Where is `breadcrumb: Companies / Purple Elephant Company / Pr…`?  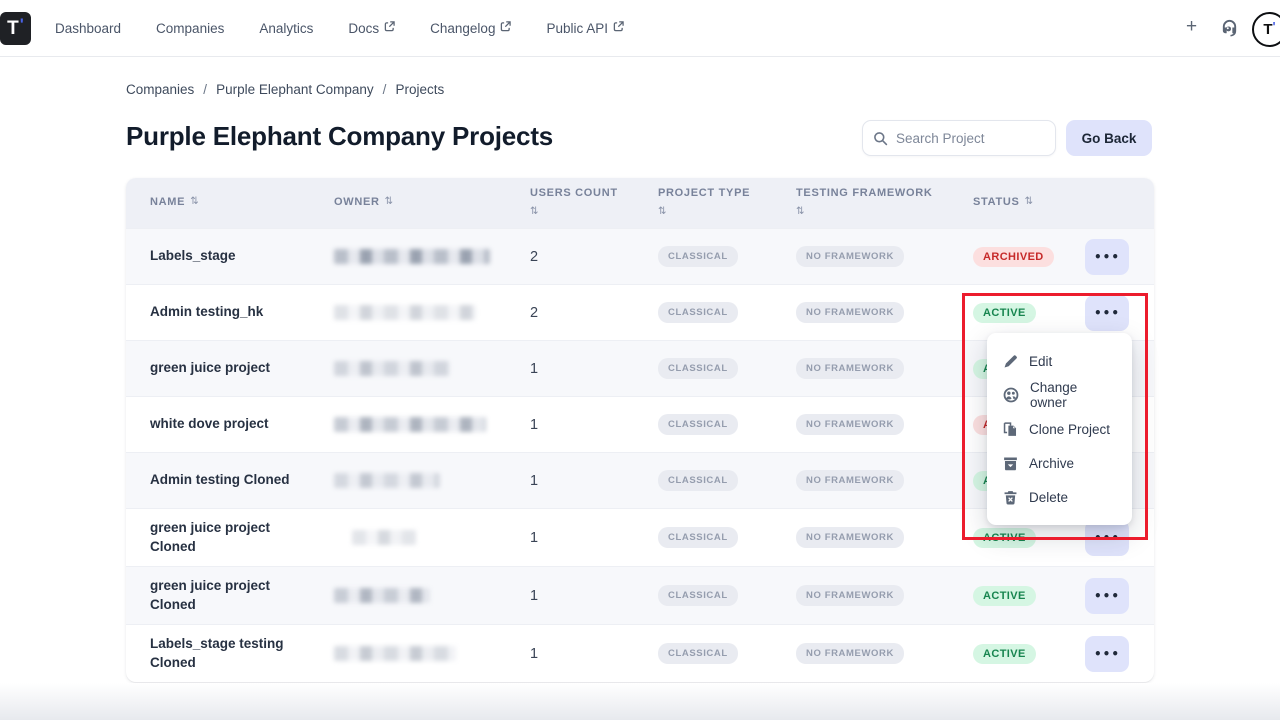 breadcrumb: Companies / Purple Elephant Company / Pr… is located at coordinates (285, 89).